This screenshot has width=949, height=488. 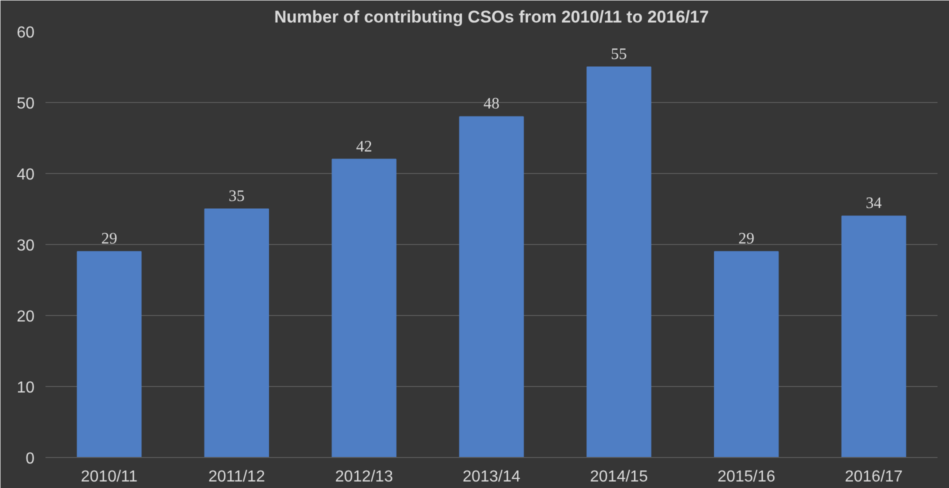 I want to click on data-label: 35, so click(x=236, y=196).